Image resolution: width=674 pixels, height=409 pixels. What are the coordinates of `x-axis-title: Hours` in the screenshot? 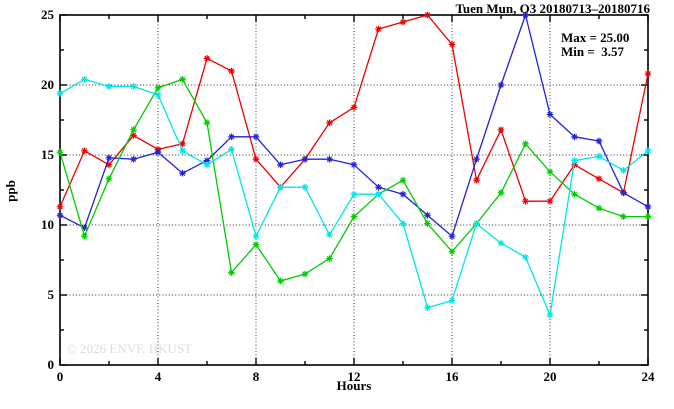 It's located at (354, 385).